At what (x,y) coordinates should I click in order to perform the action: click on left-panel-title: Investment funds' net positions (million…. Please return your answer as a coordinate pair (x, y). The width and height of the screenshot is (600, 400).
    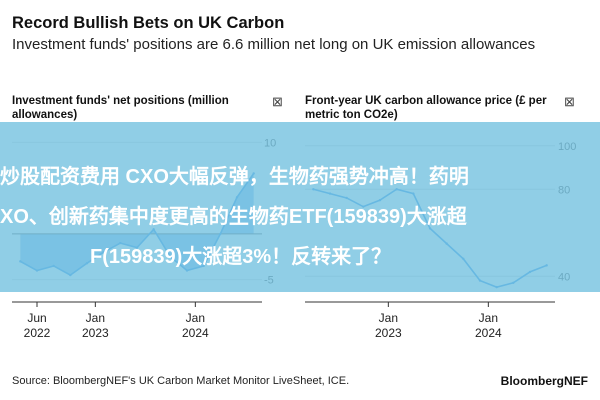
    Looking at the image, I should click on (120, 108).